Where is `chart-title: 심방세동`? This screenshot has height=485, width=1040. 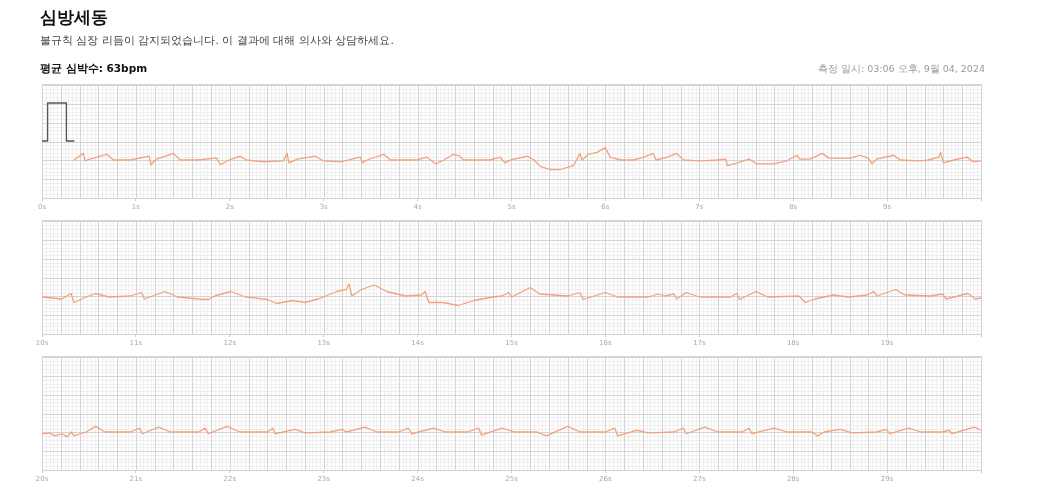
chart-title: 심방세동 is located at coordinates (74, 17).